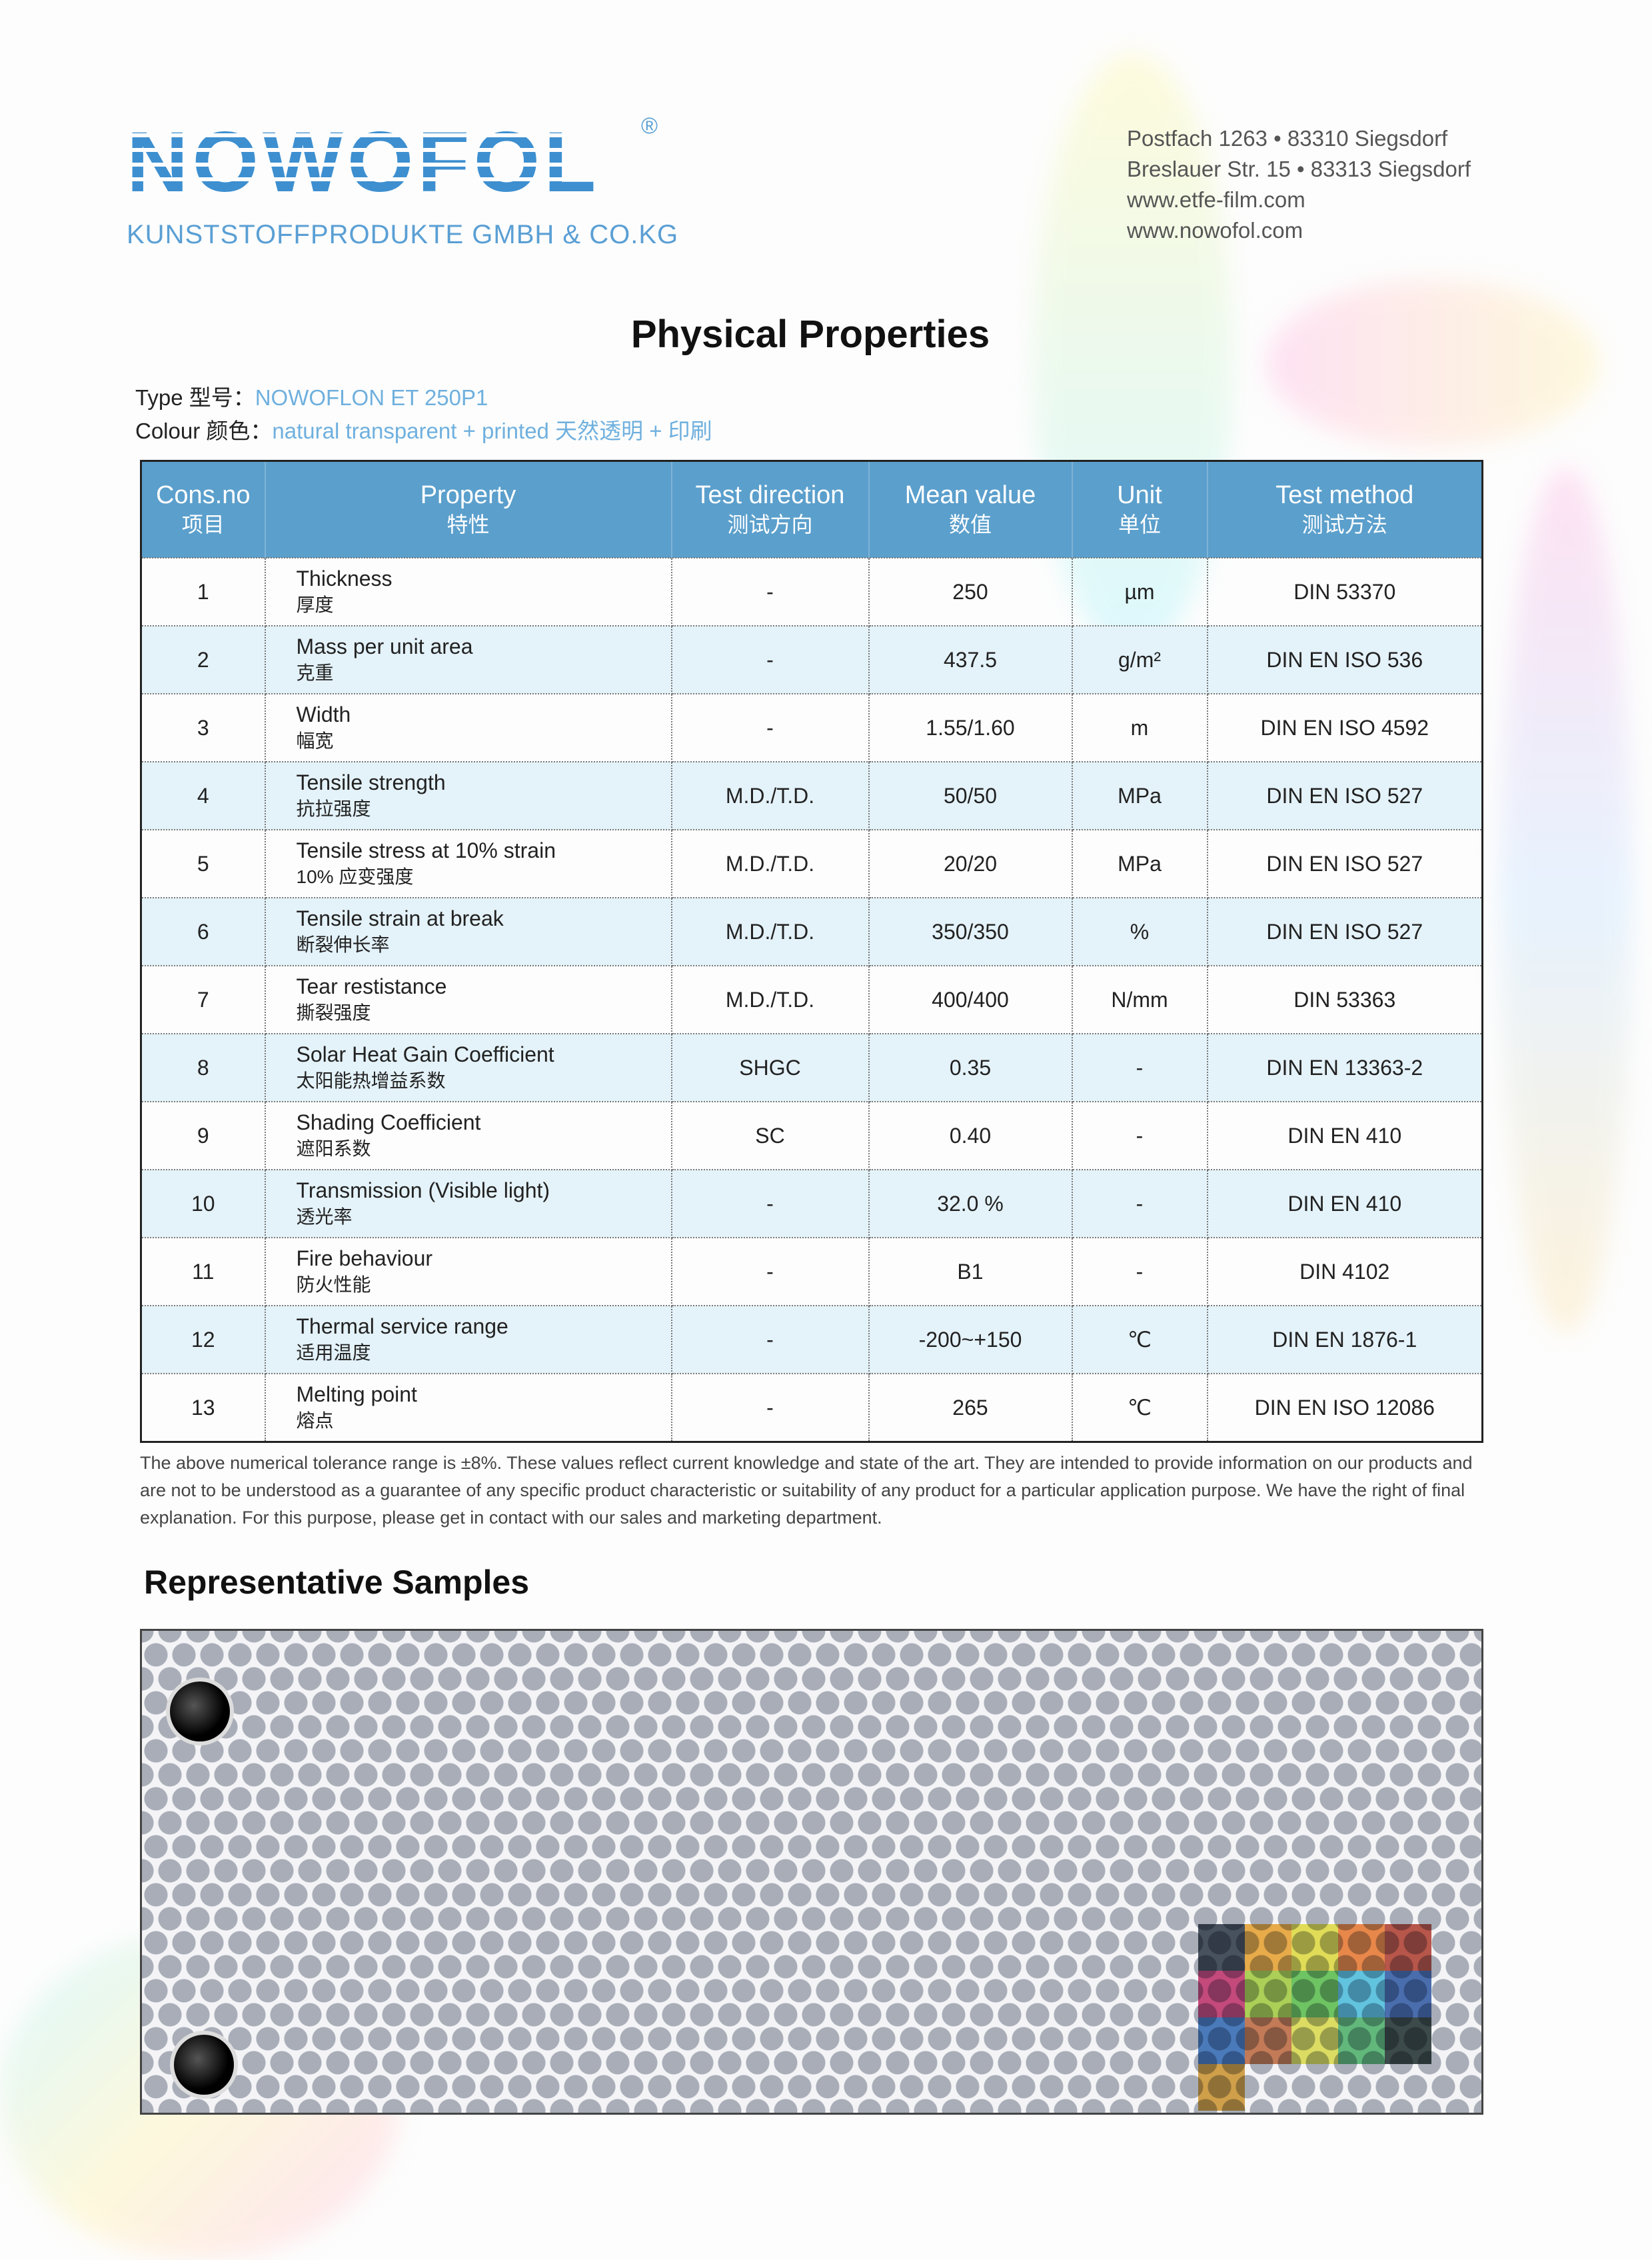  I want to click on address-line: Postfach 1263 • 83310 Siegsdorf, so click(1287, 138).